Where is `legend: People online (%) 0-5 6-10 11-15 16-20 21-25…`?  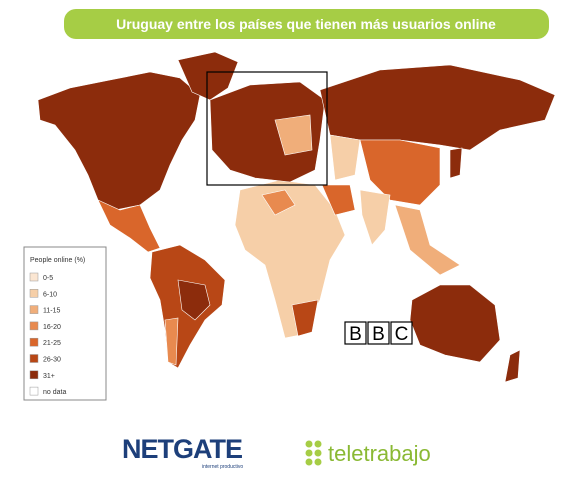
legend: People online (%) 0-5 6-10 11-15 16-20 21-25… is located at coordinates (65, 323).